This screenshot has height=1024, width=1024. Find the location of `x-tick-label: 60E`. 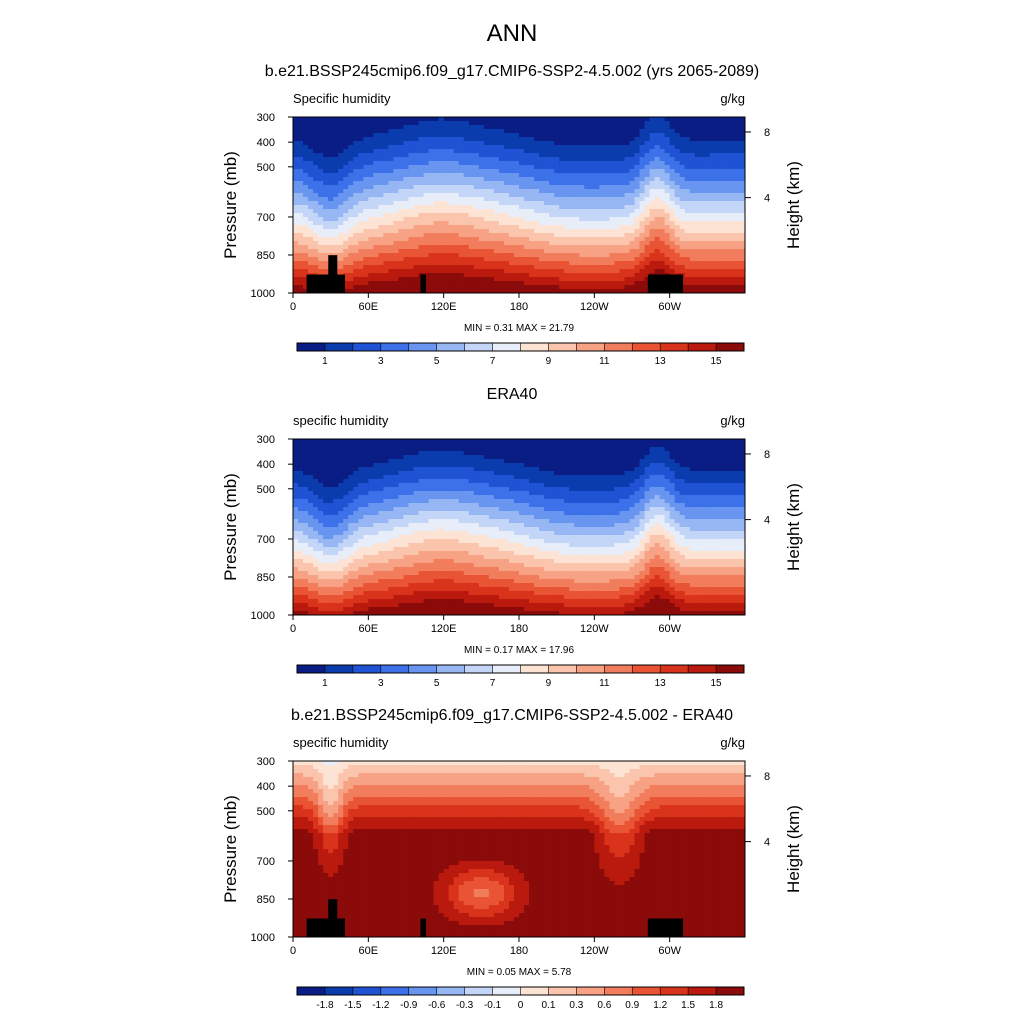

x-tick-label: 60E is located at coordinates (369, 629).